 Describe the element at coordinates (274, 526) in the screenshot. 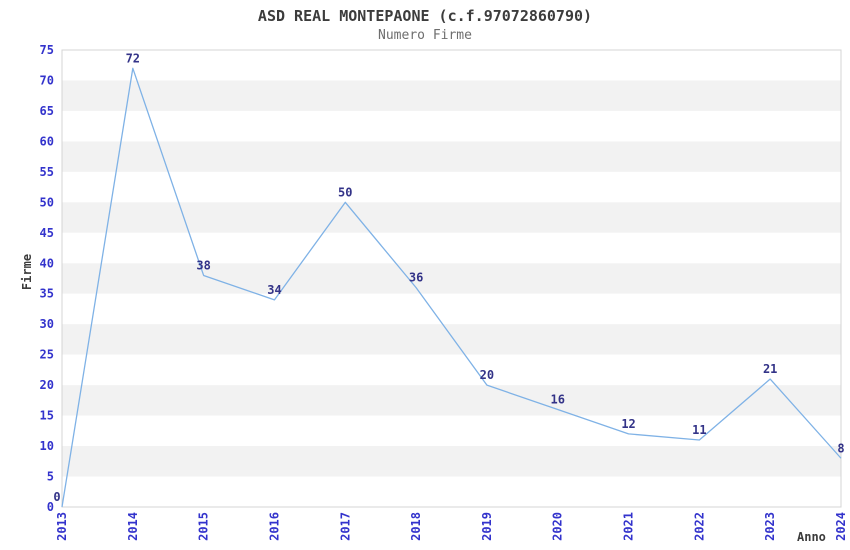

I see `x-tick-label: 2016` at that location.